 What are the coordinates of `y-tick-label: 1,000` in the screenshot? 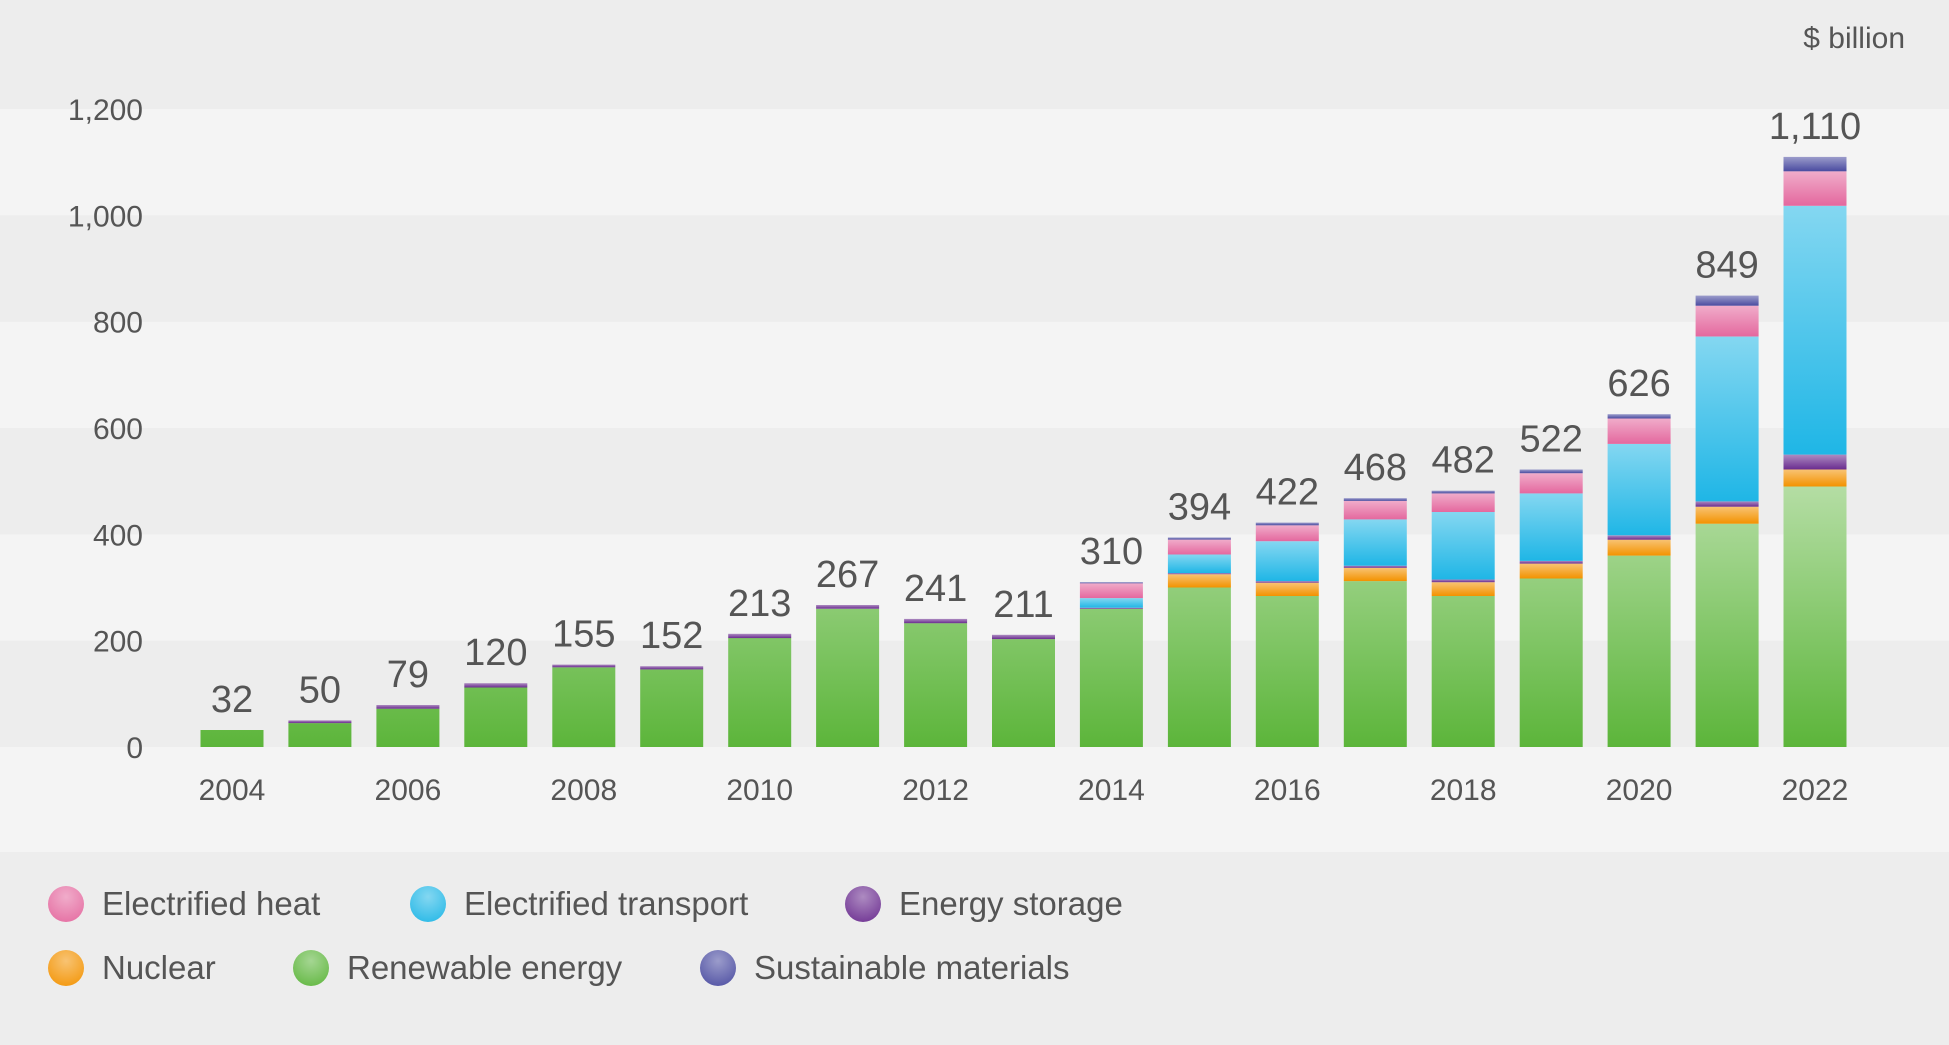 It's located at (105, 216).